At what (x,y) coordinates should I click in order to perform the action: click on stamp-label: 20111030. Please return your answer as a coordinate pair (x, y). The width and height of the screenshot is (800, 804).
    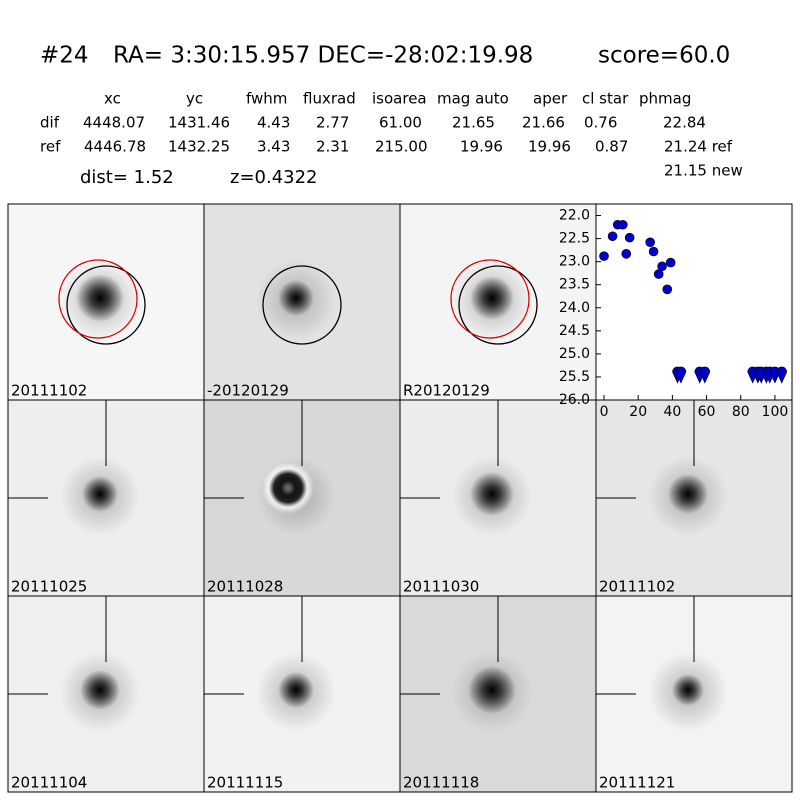
    Looking at the image, I should click on (441, 587).